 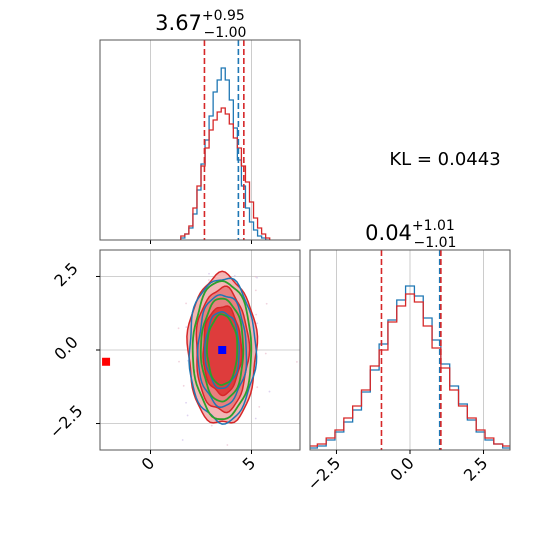 I want to click on marginal-y-histograms, so click(x=410, y=367).